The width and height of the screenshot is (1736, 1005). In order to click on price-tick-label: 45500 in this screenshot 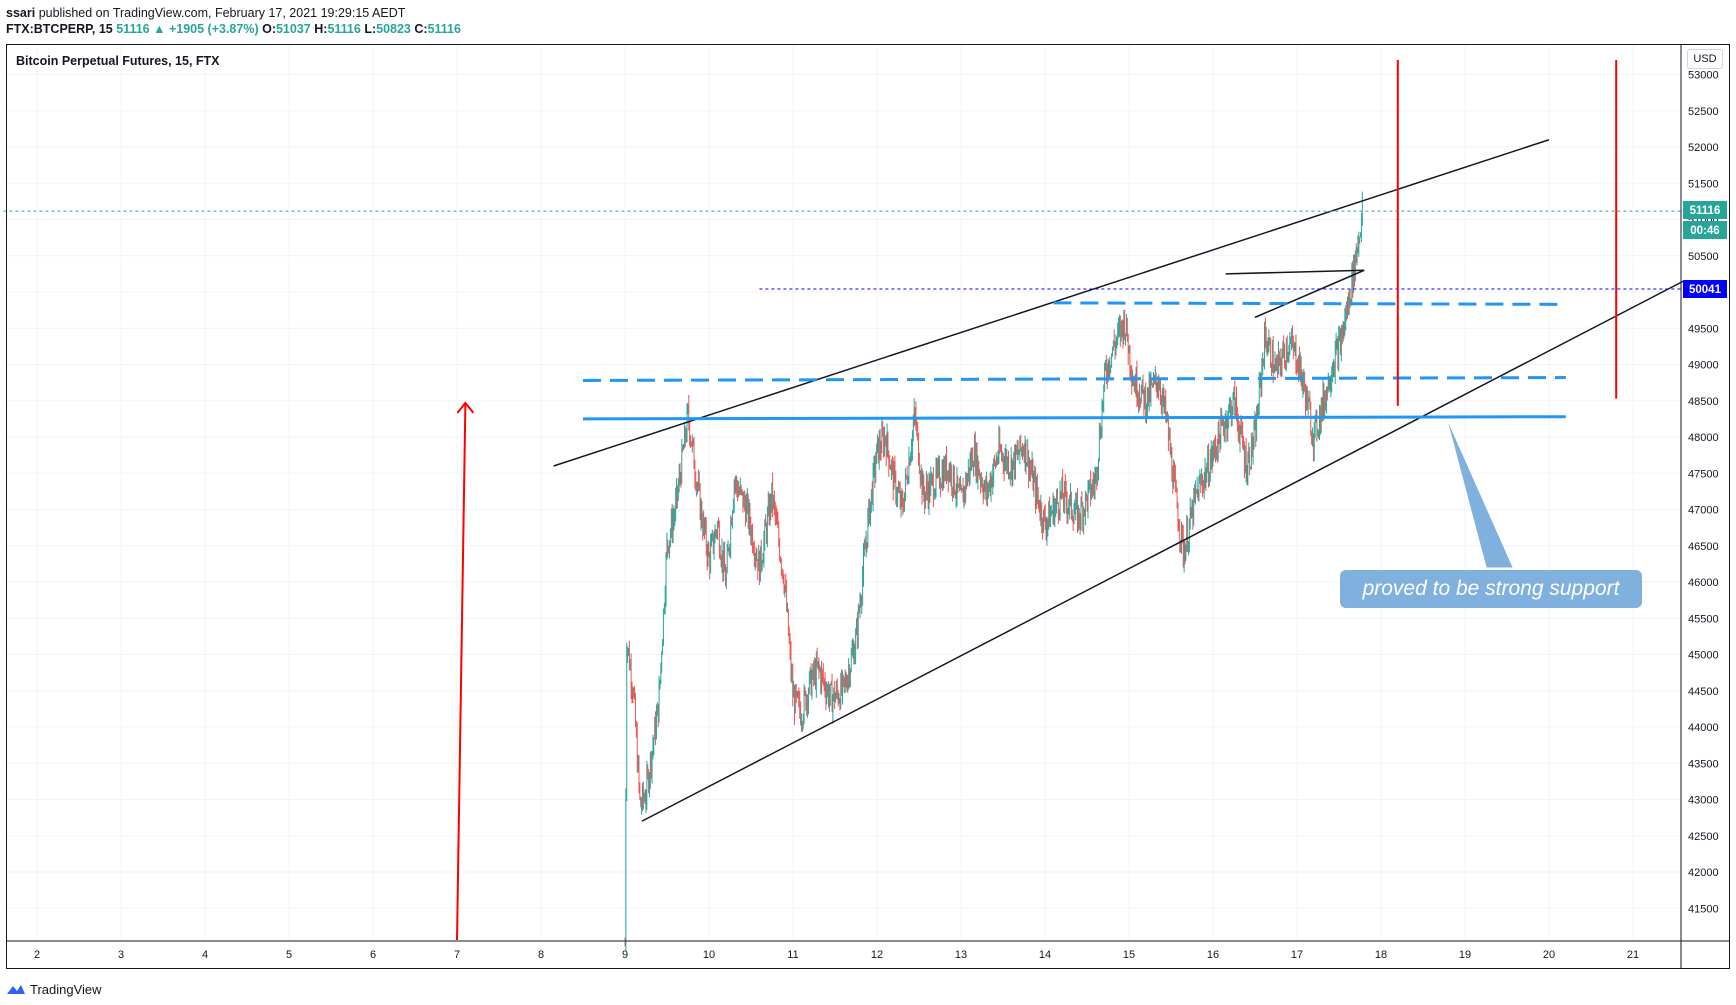, I will do `click(1703, 619)`.